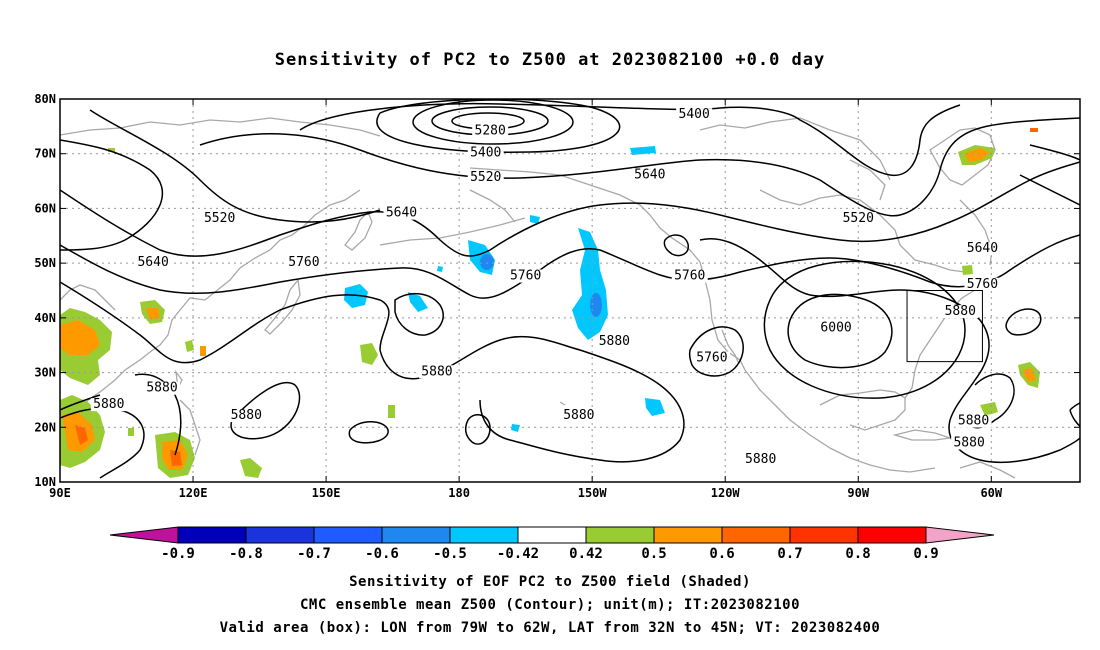  Describe the element at coordinates (45, 154) in the screenshot. I see `lat-label: 70N` at that location.